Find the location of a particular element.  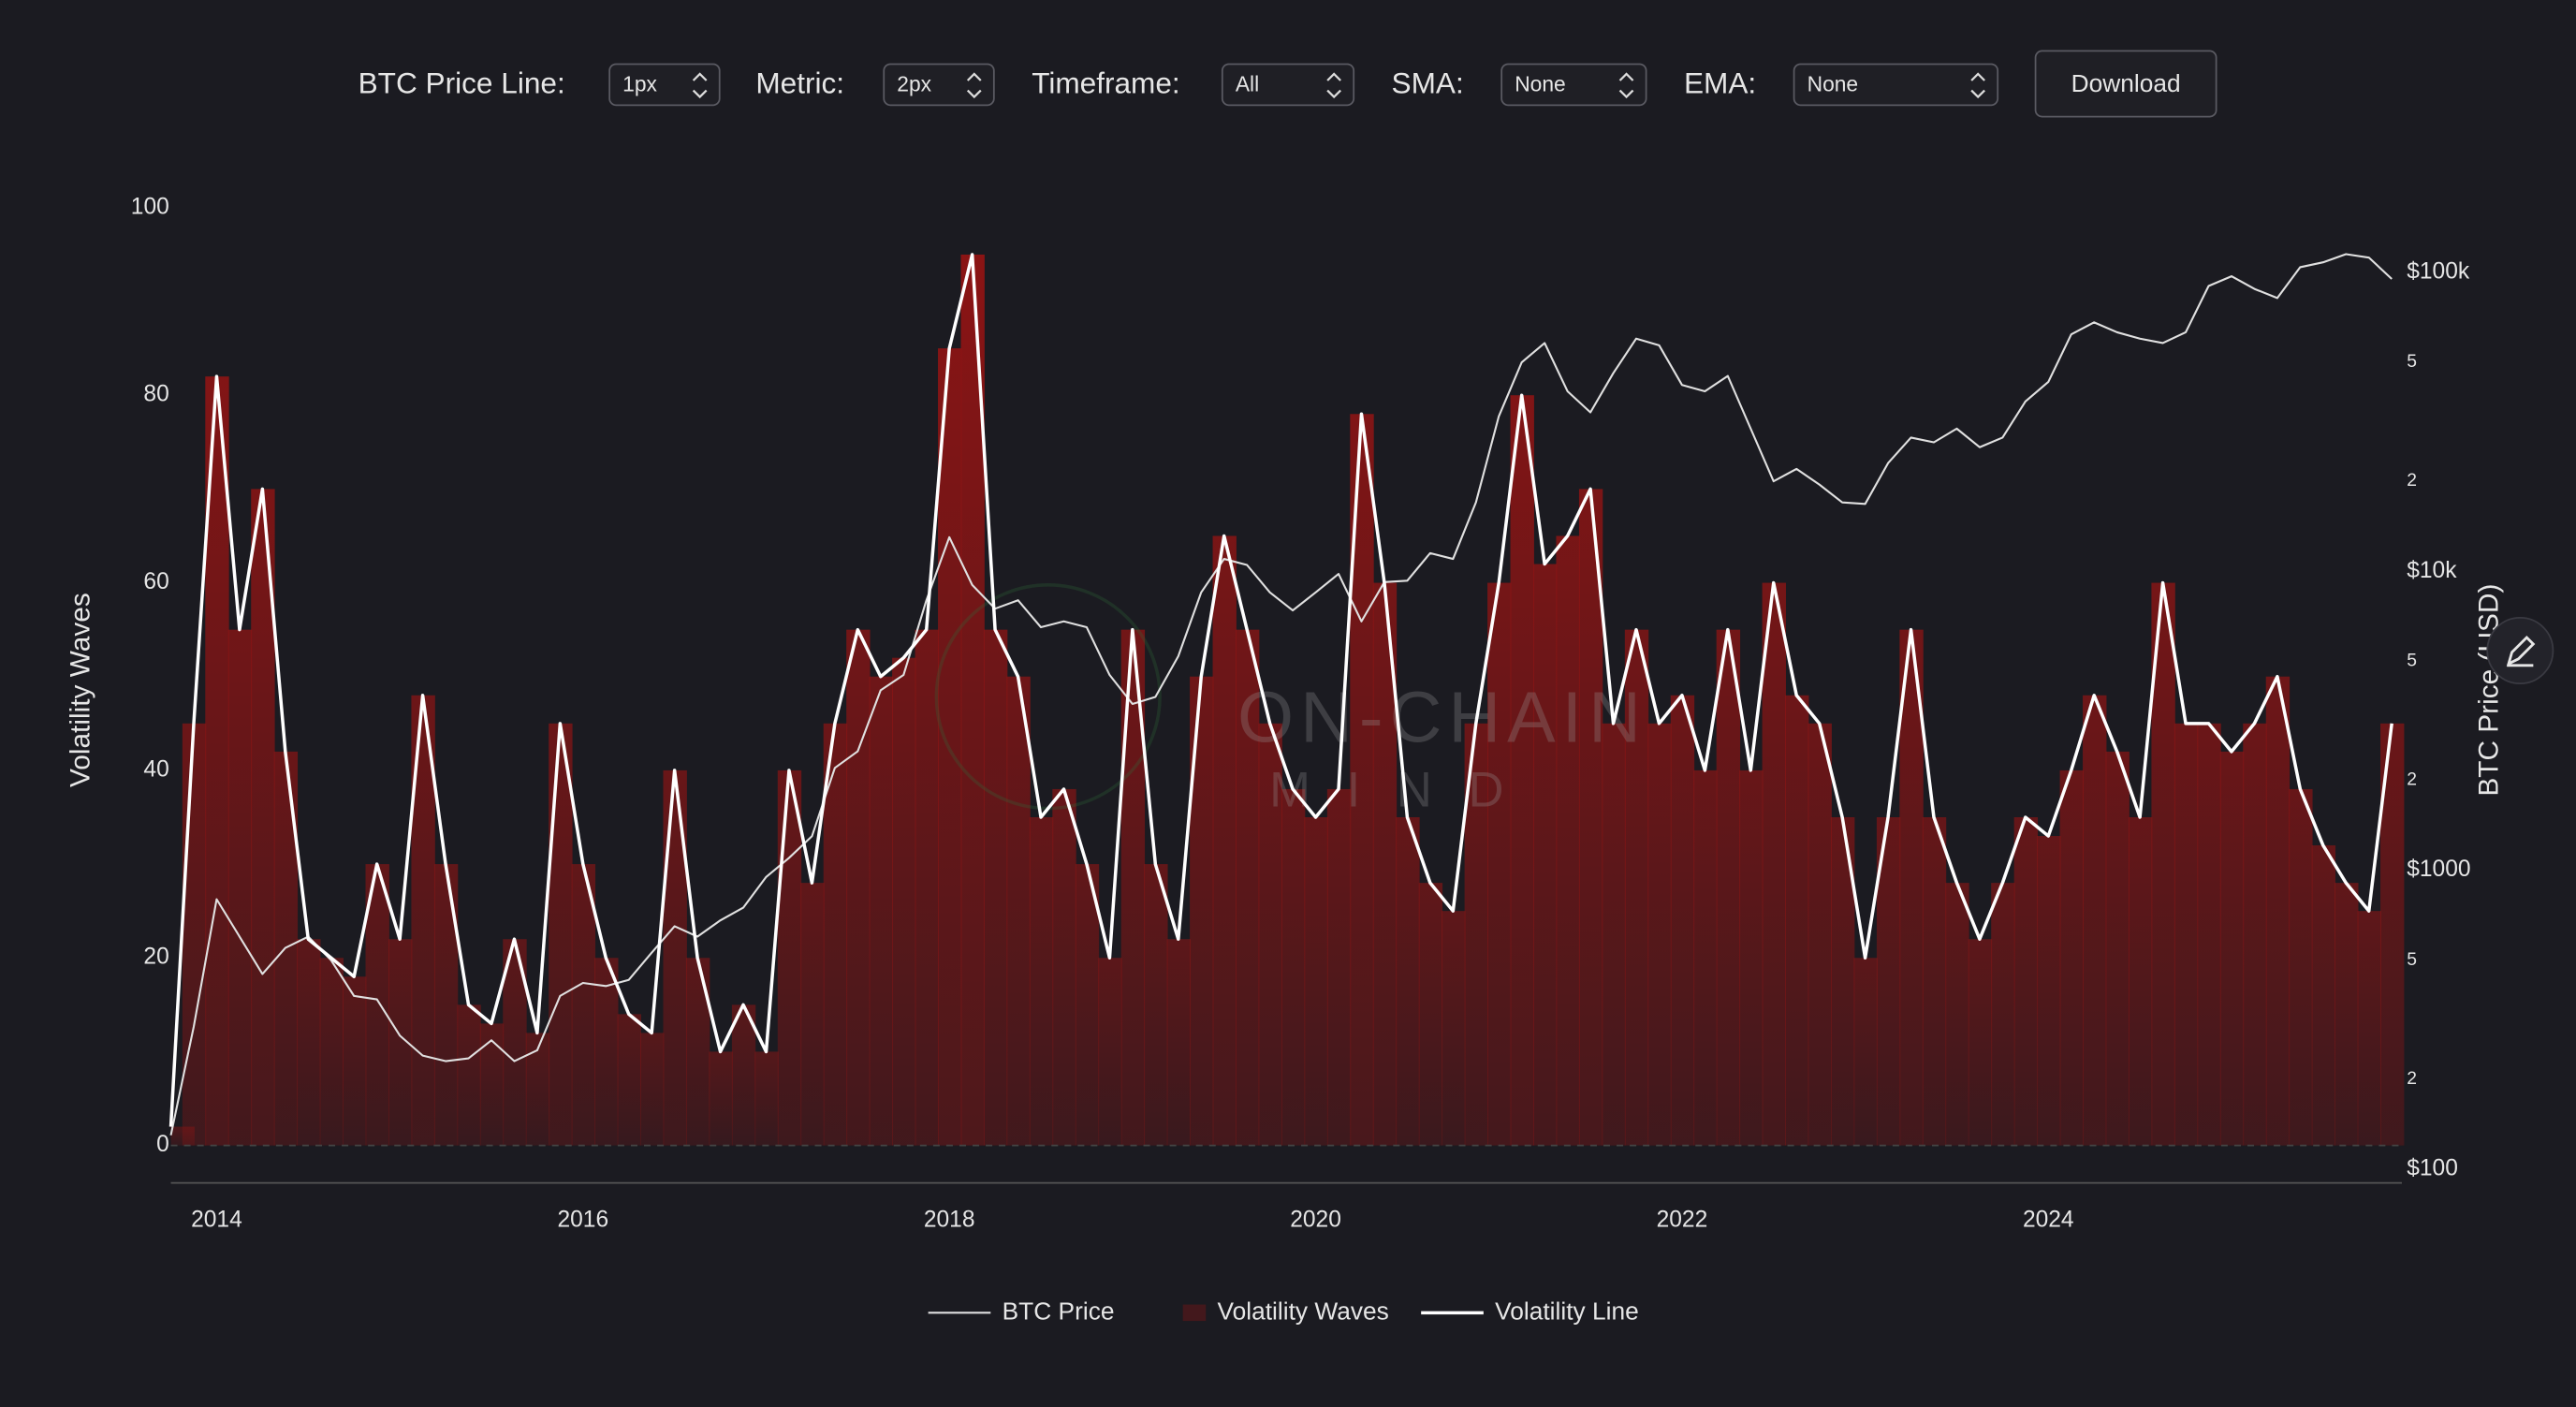

legend-label: Volatility Line is located at coordinates (1567, 1311).